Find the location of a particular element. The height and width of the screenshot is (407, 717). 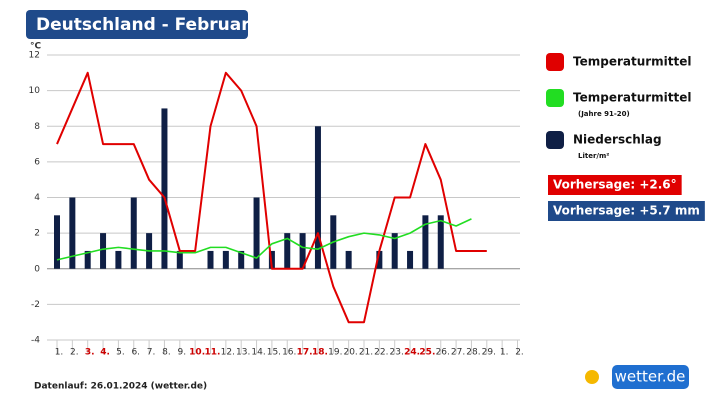

y-axis-label: °C is located at coordinates (36, 47).